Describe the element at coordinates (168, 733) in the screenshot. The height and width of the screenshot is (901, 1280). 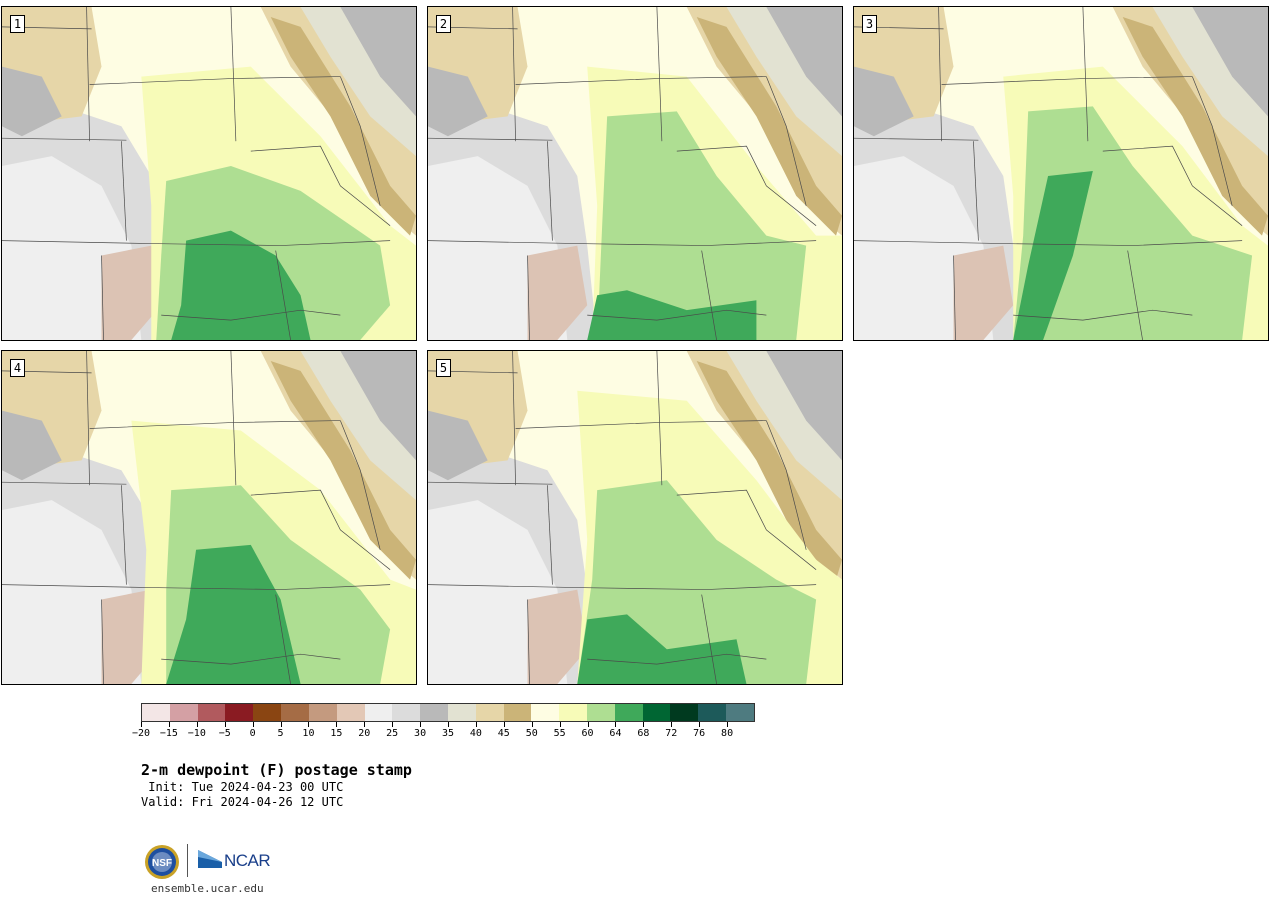
I see `colorbar-tick-label: −15` at that location.